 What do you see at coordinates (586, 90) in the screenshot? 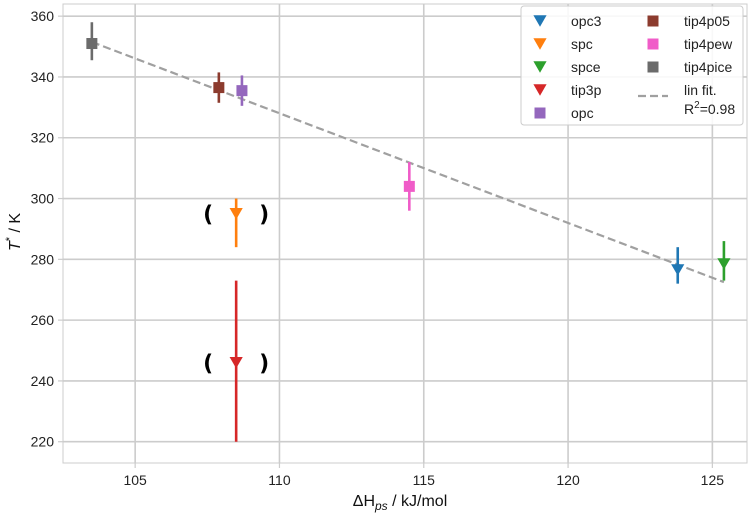
I see `legend-label: tip3p` at bounding box center [586, 90].